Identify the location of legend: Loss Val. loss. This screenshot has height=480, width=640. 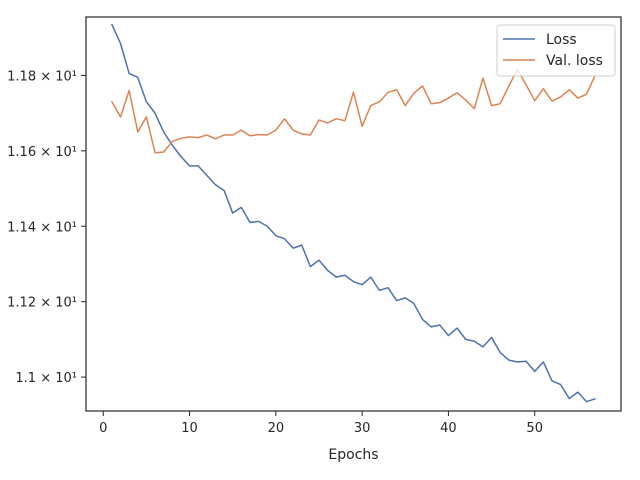
(556, 50).